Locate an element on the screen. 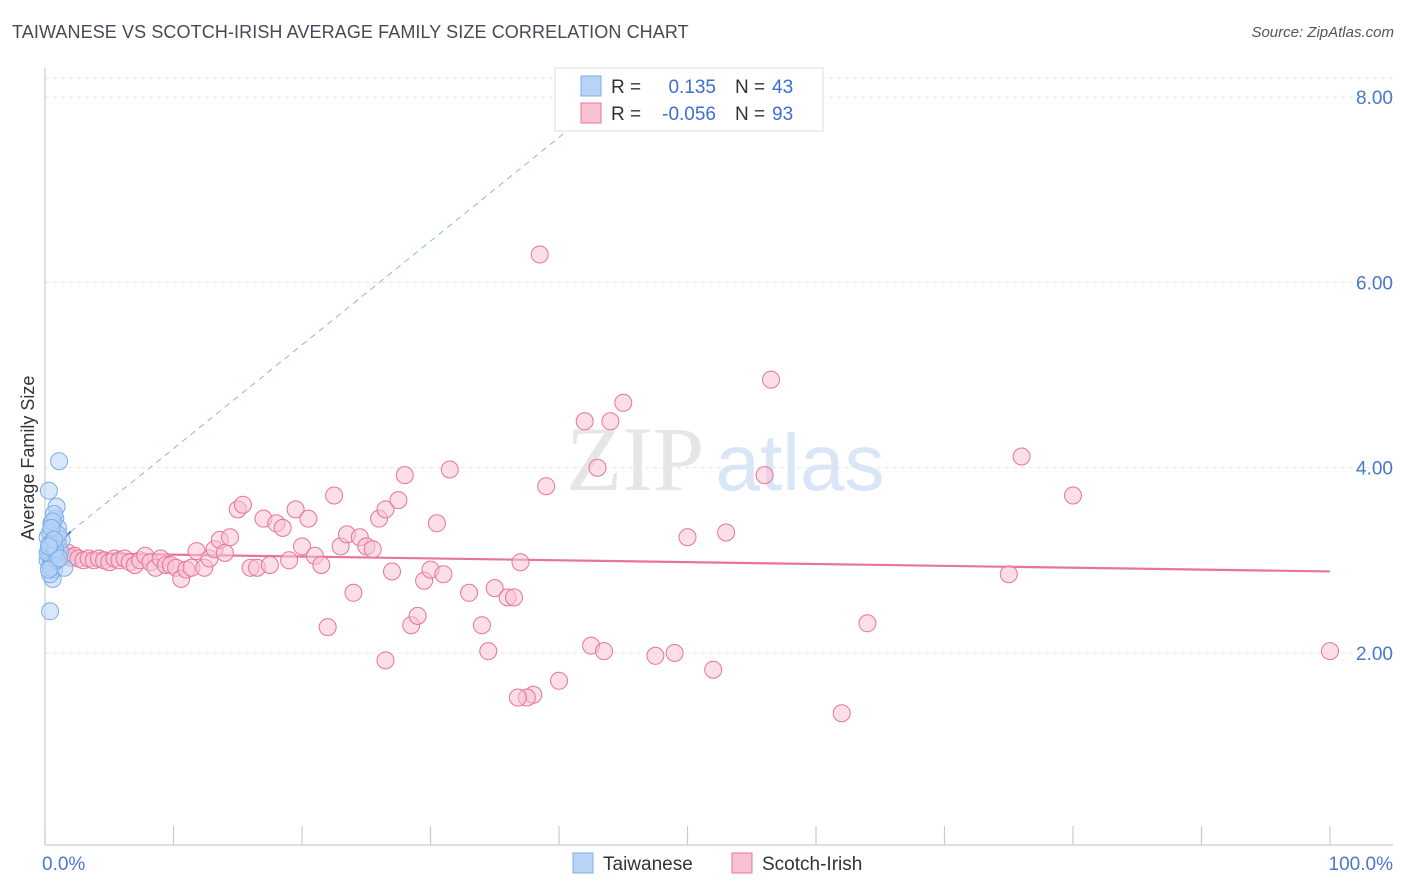 The height and width of the screenshot is (892, 1406). y-tick-label-2: 6.00 is located at coordinates (1374, 283).